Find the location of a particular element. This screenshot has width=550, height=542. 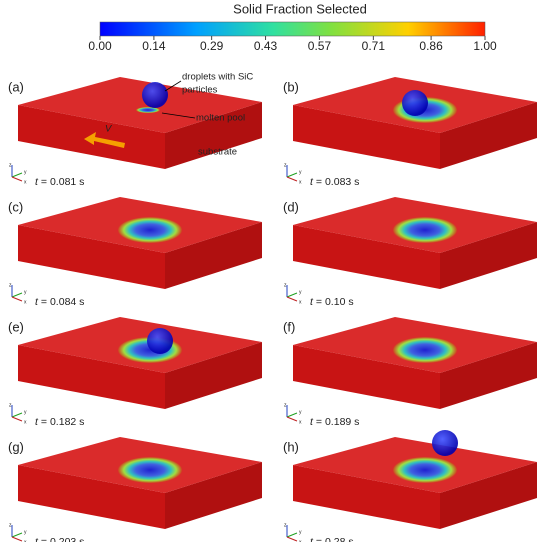

panel-label: (g) is located at coordinates (16, 446).